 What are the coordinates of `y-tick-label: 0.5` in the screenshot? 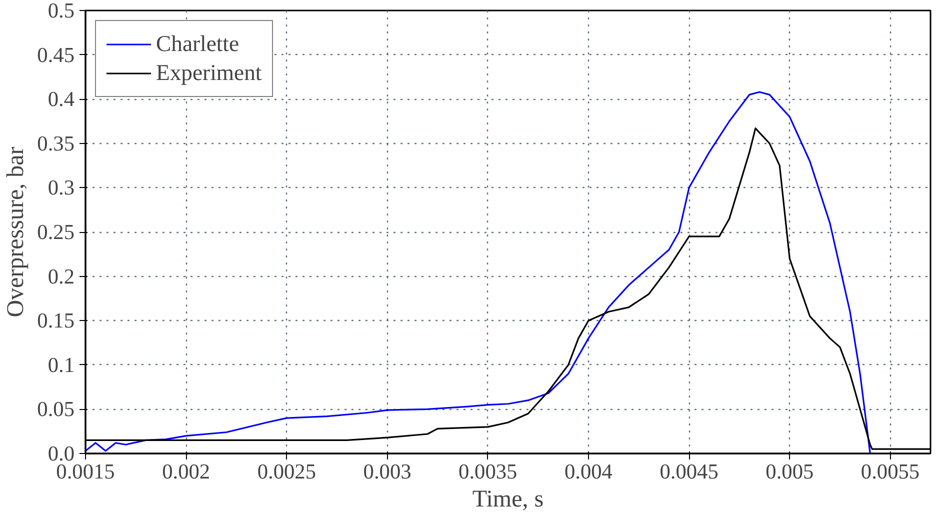 It's located at (61, 11).